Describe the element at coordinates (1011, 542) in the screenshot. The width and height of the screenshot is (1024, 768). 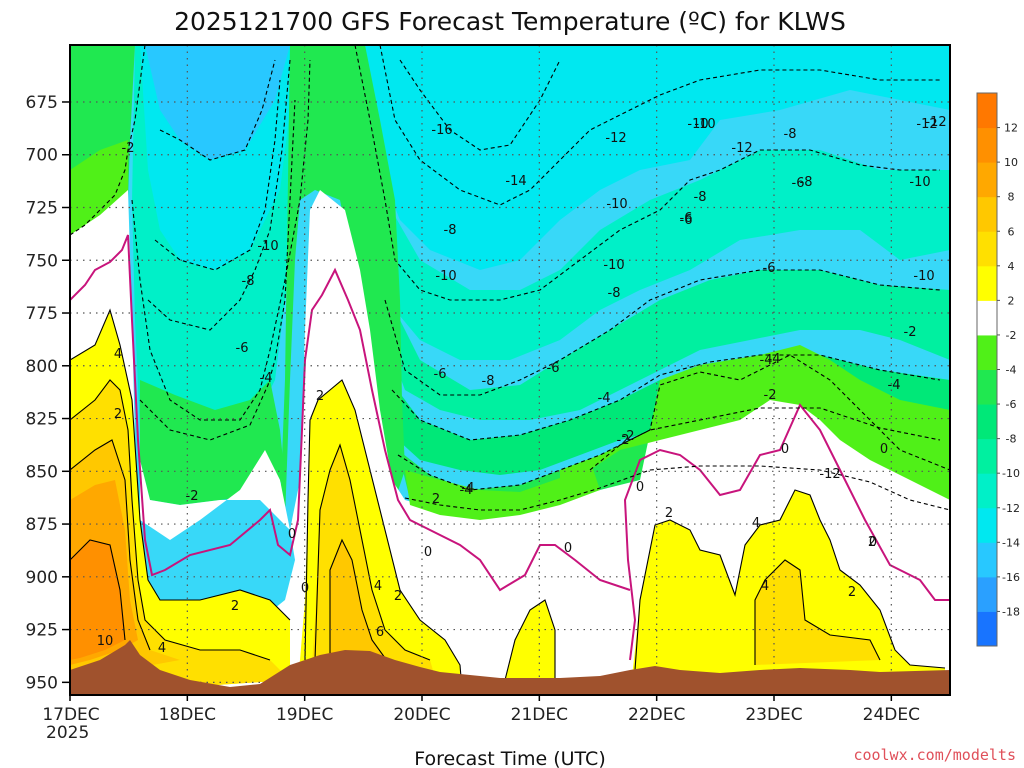
I see `colorbar-label: -14` at that location.